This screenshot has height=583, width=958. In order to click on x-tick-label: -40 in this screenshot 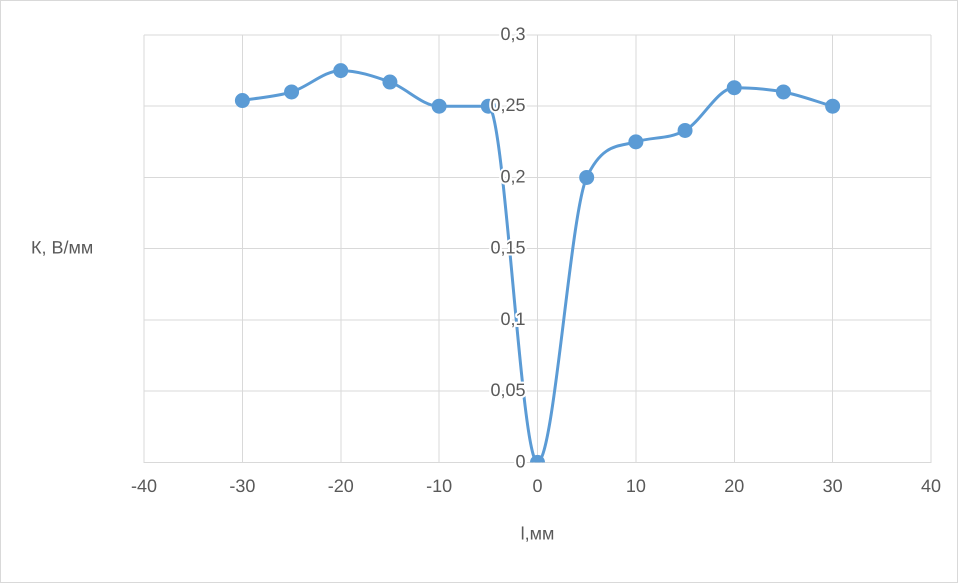, I will do `click(144, 486)`.